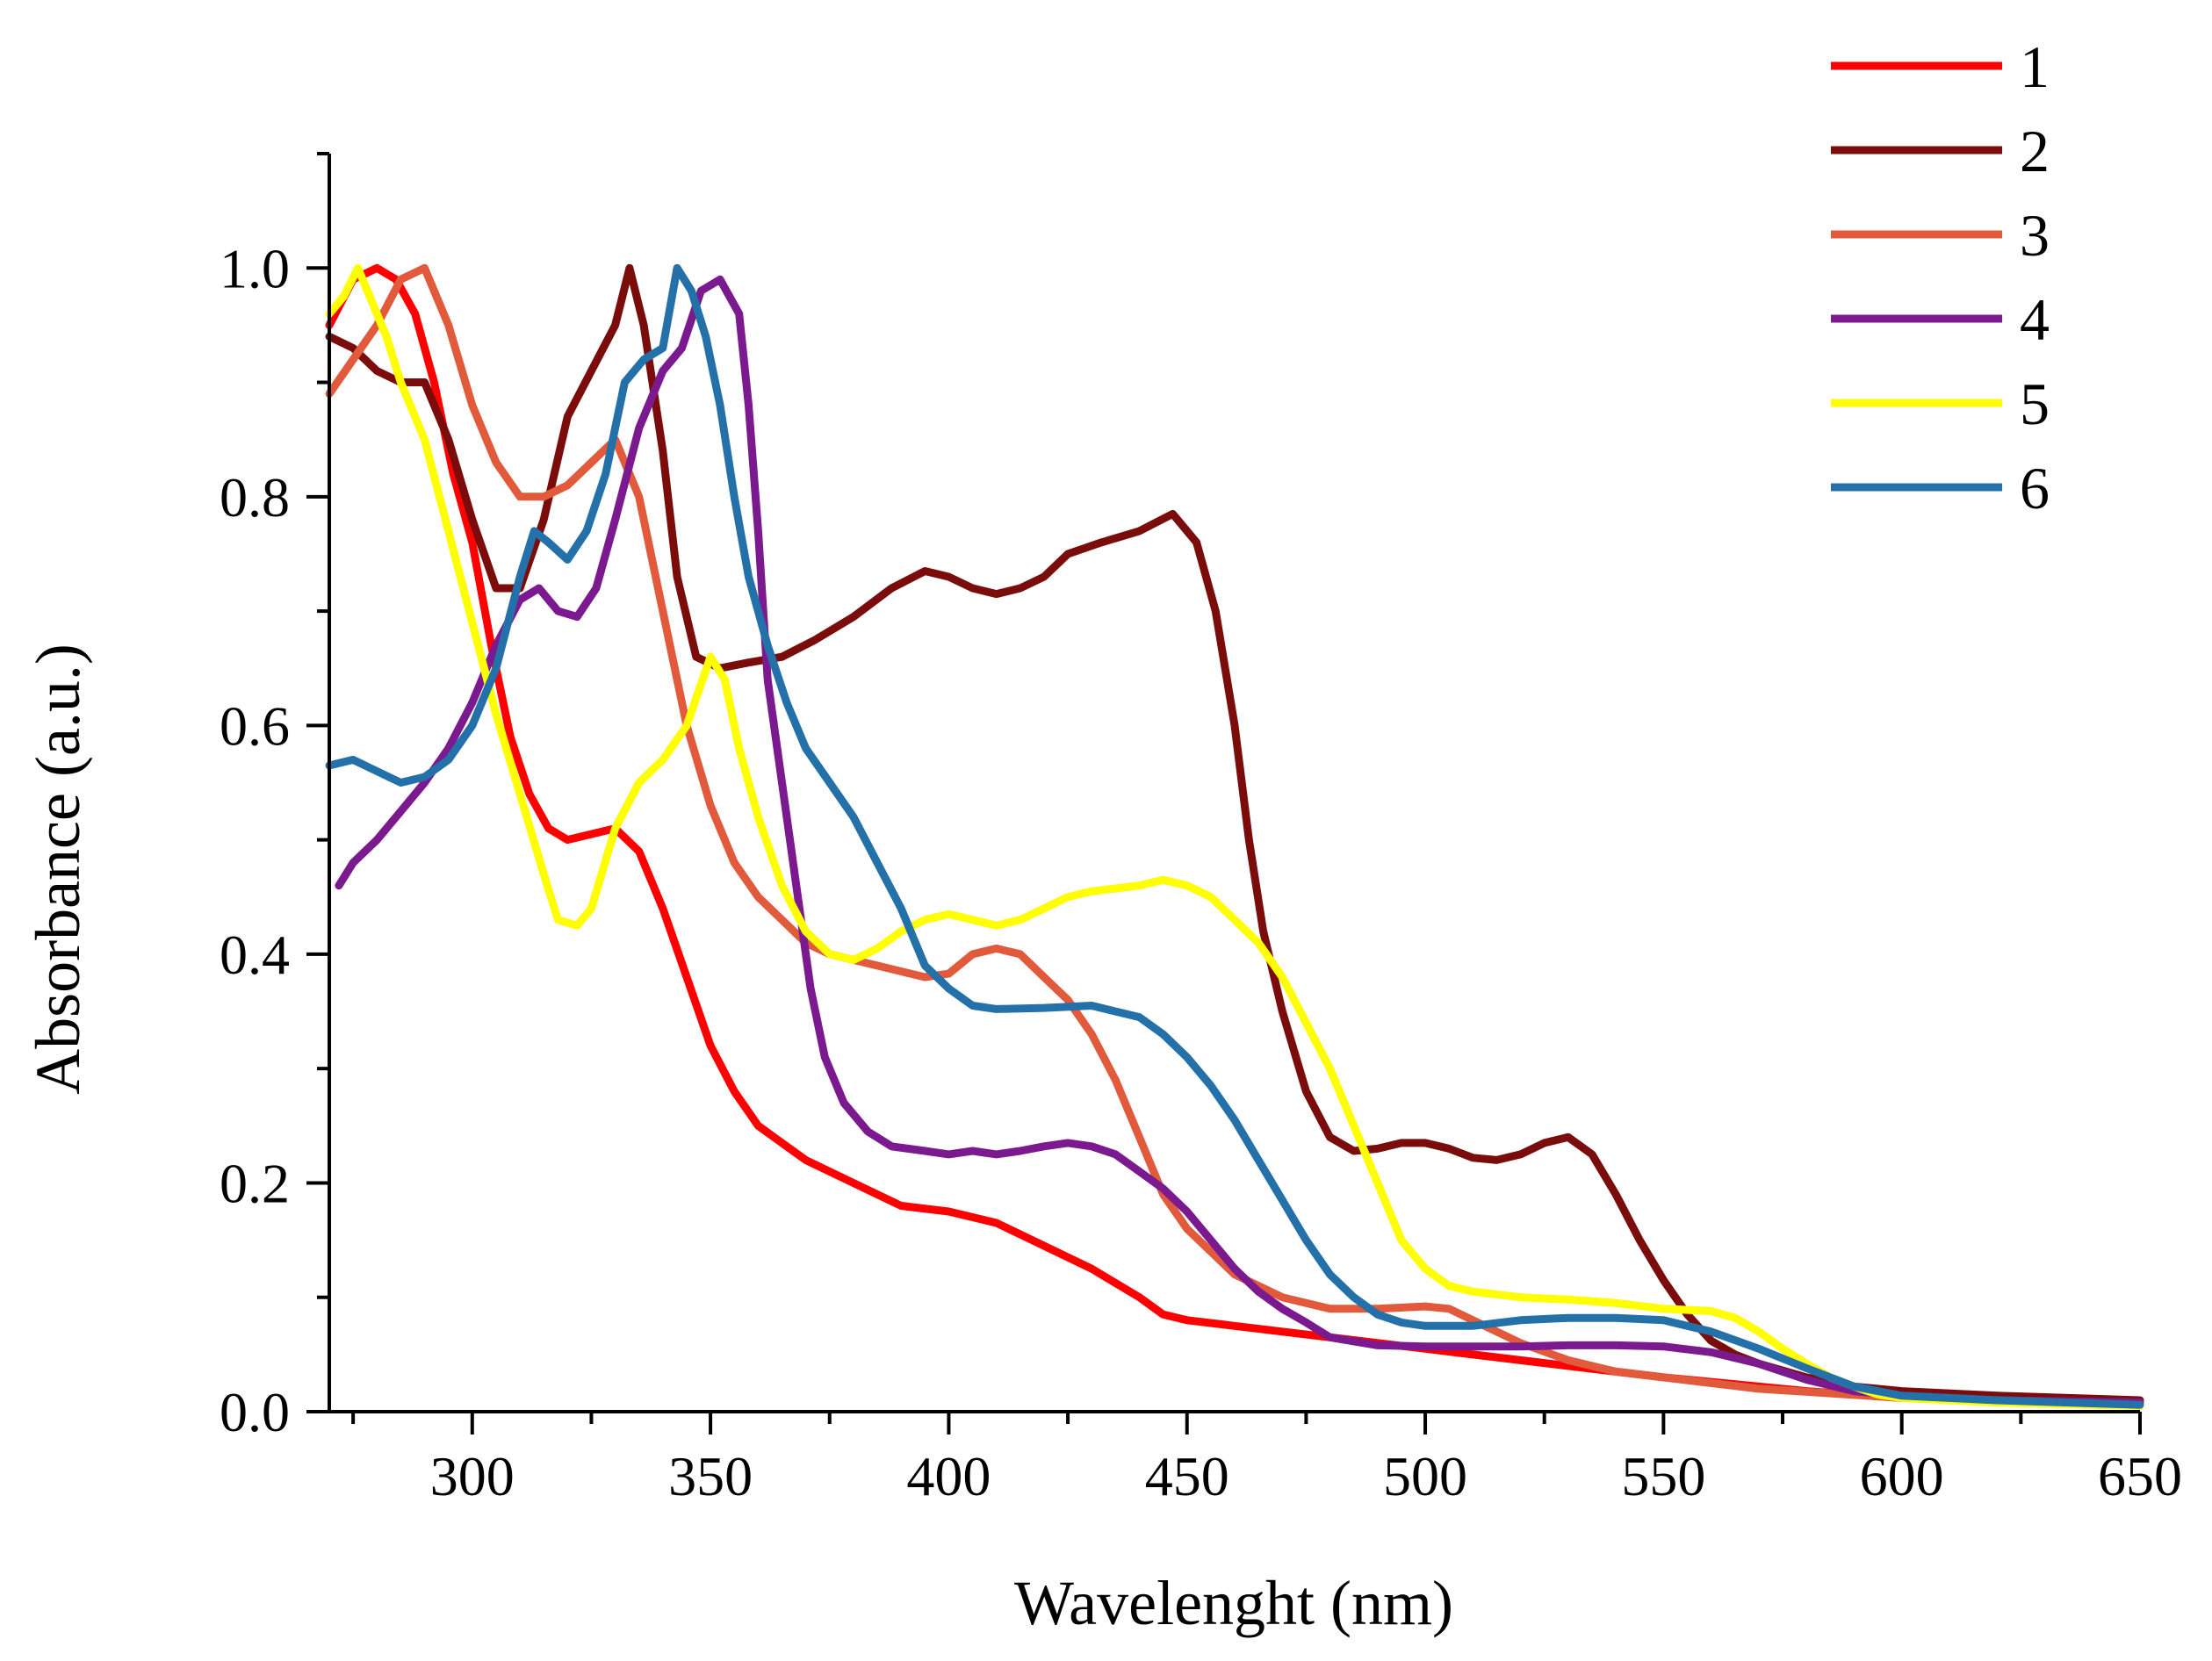  I want to click on x-tick-label: 400, so click(948, 1476).